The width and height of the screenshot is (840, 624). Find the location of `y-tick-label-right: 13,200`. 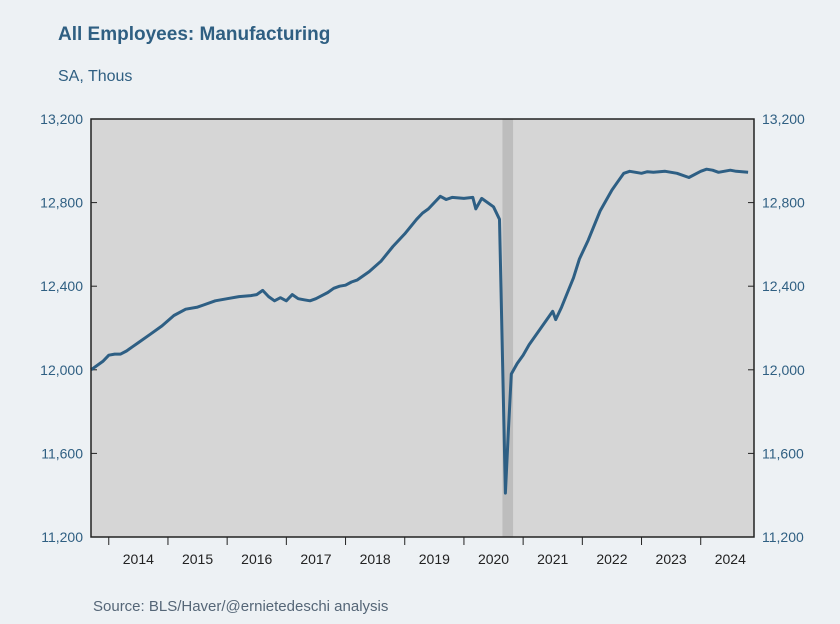

y-tick-label-right: 13,200 is located at coordinates (783, 119).